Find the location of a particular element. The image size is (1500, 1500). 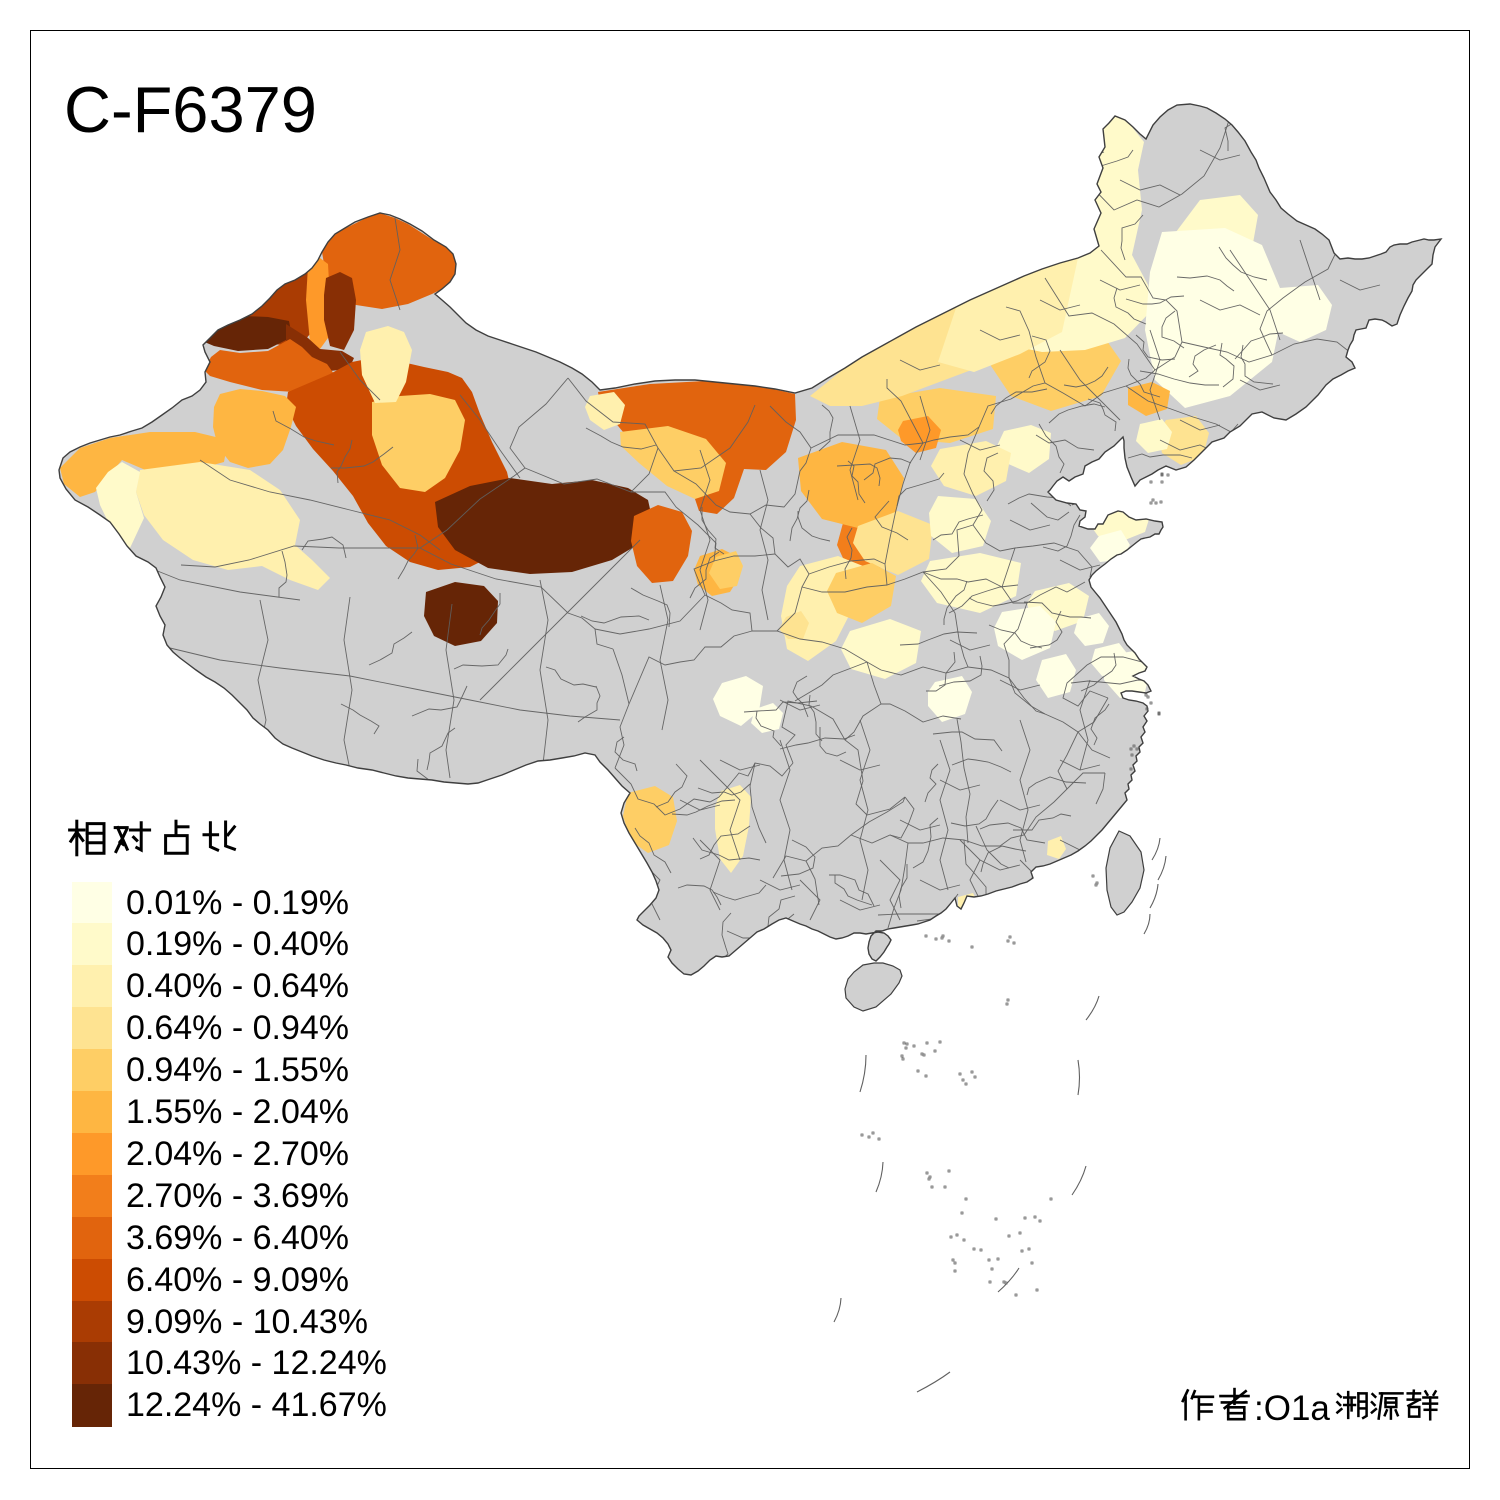

svg-text: :O1a is located at coordinates (1292, 1408).